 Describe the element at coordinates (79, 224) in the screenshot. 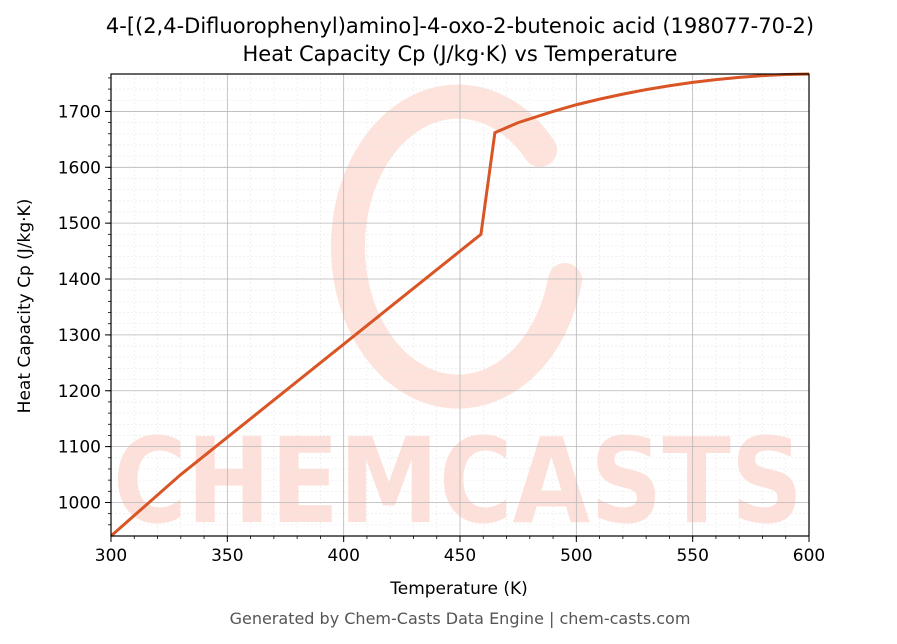

I see `y-tick-label: 1500` at that location.